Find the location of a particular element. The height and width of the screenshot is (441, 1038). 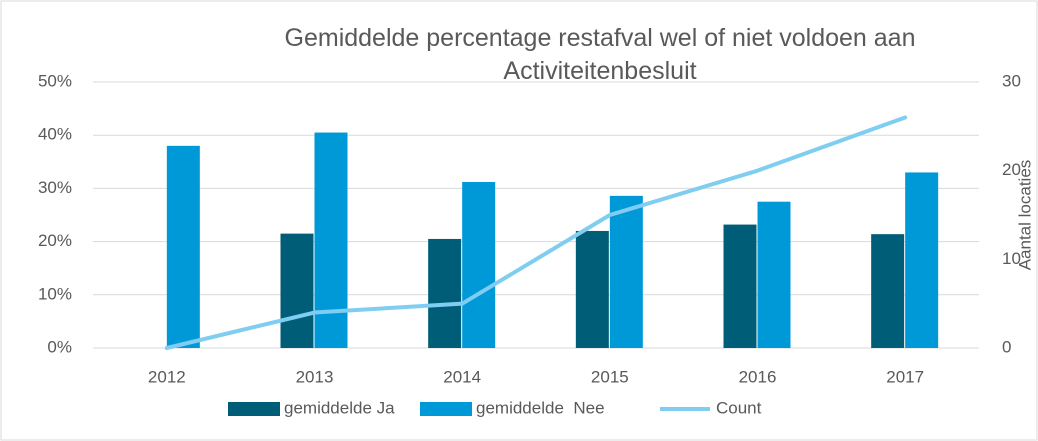

legend-label: Count is located at coordinates (739, 407).